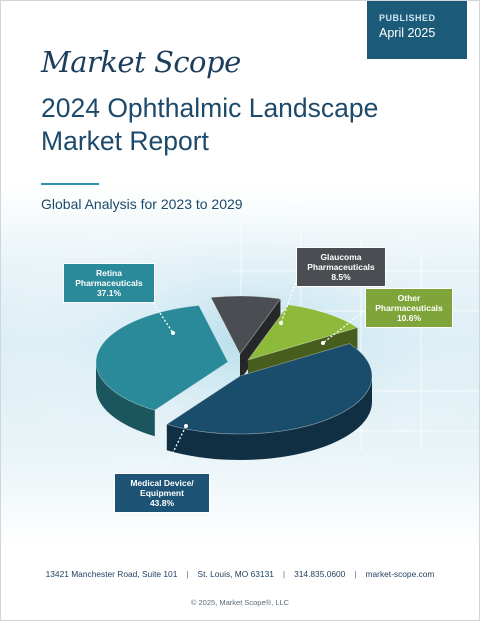 This screenshot has width=480, height=621. What do you see at coordinates (235, 574) in the screenshot?
I see `footer-city: St. Louis, MO 63131` at bounding box center [235, 574].